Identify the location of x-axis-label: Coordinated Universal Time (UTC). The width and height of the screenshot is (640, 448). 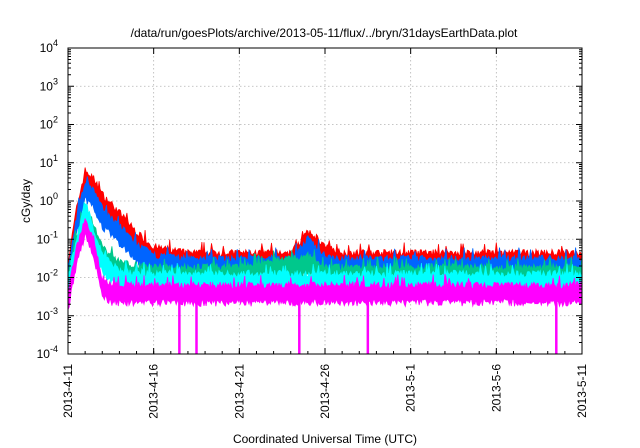
(325, 439).